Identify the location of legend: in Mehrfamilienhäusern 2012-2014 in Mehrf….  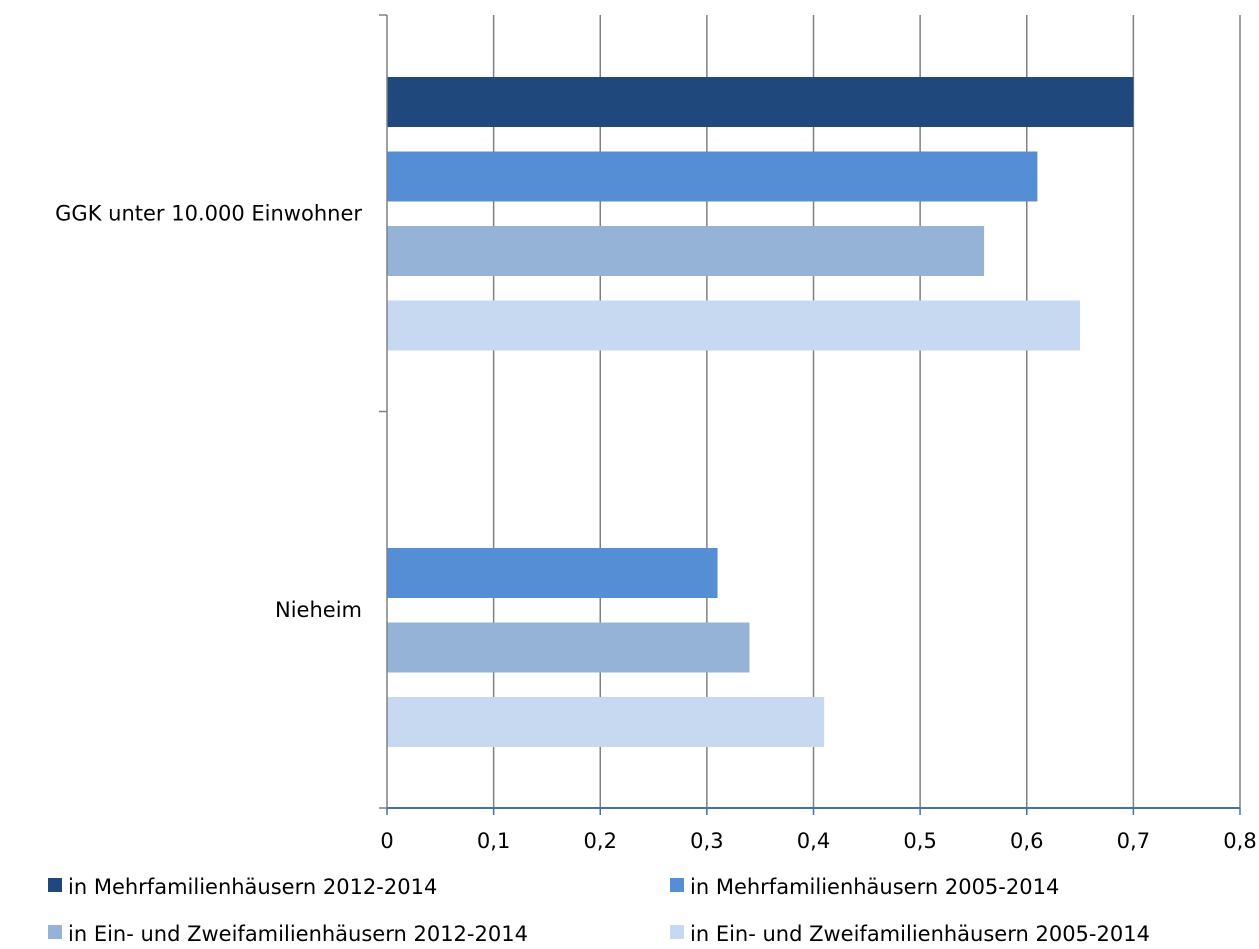
(599, 910).